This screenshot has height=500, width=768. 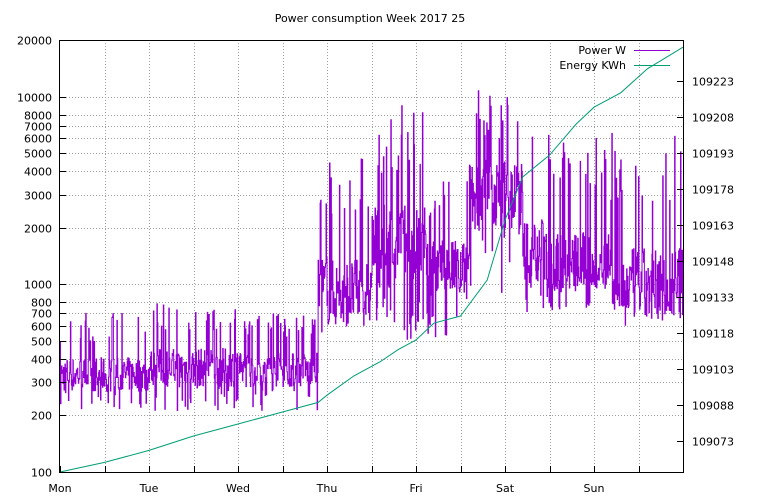 I want to click on right-tick-label: 109073, so click(x=713, y=442).